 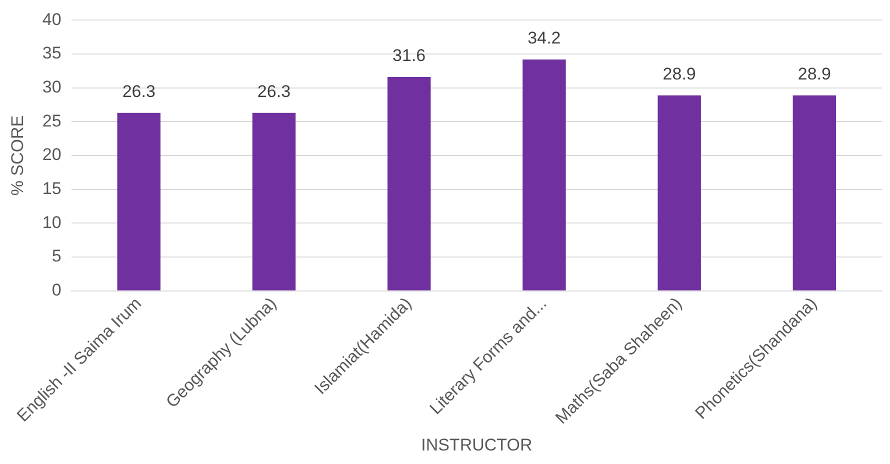 What do you see at coordinates (476, 444) in the screenshot?
I see `x-axis-title: INSTRUCTOR` at bounding box center [476, 444].